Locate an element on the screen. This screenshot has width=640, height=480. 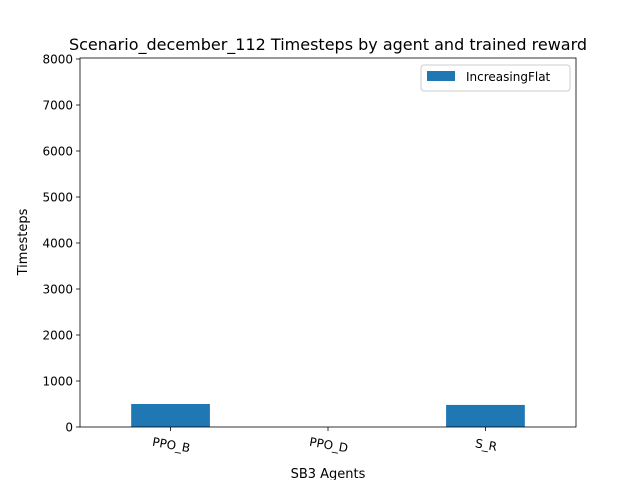
legend: IncreasingFlat is located at coordinates (495, 78).